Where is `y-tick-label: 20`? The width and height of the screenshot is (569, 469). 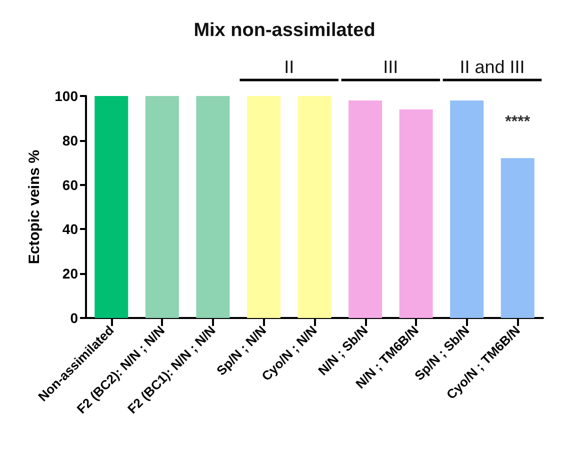 y-tick-label: 20 is located at coordinates (70, 274).